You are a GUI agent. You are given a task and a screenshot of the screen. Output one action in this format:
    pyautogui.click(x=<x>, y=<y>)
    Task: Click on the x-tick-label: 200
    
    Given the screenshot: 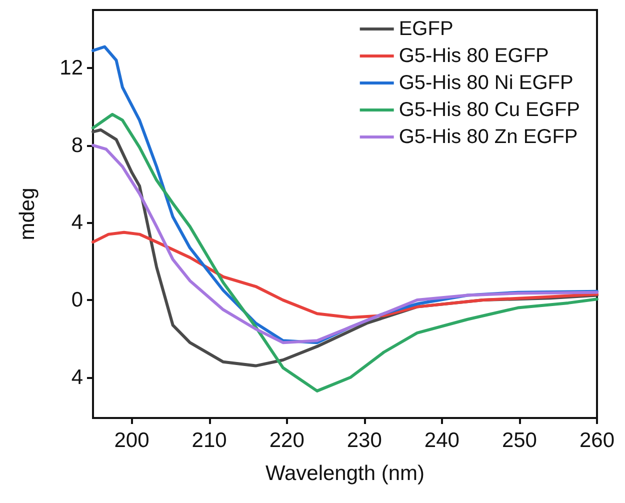 What is the action you would take?
    pyautogui.click(x=132, y=440)
    